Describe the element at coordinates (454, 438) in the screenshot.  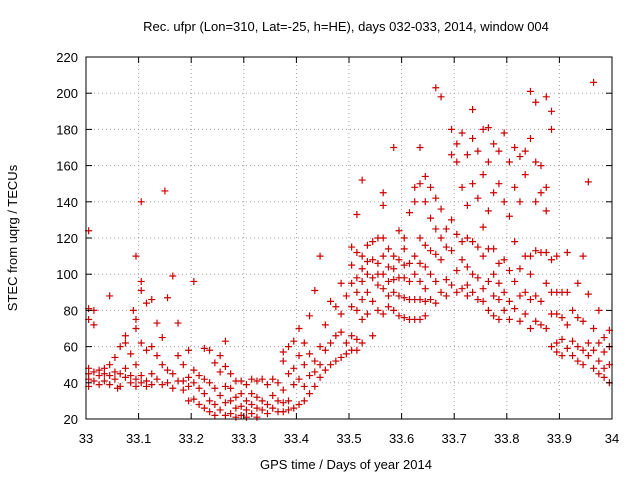
I see `x-tick-label: 33.7` at that location.